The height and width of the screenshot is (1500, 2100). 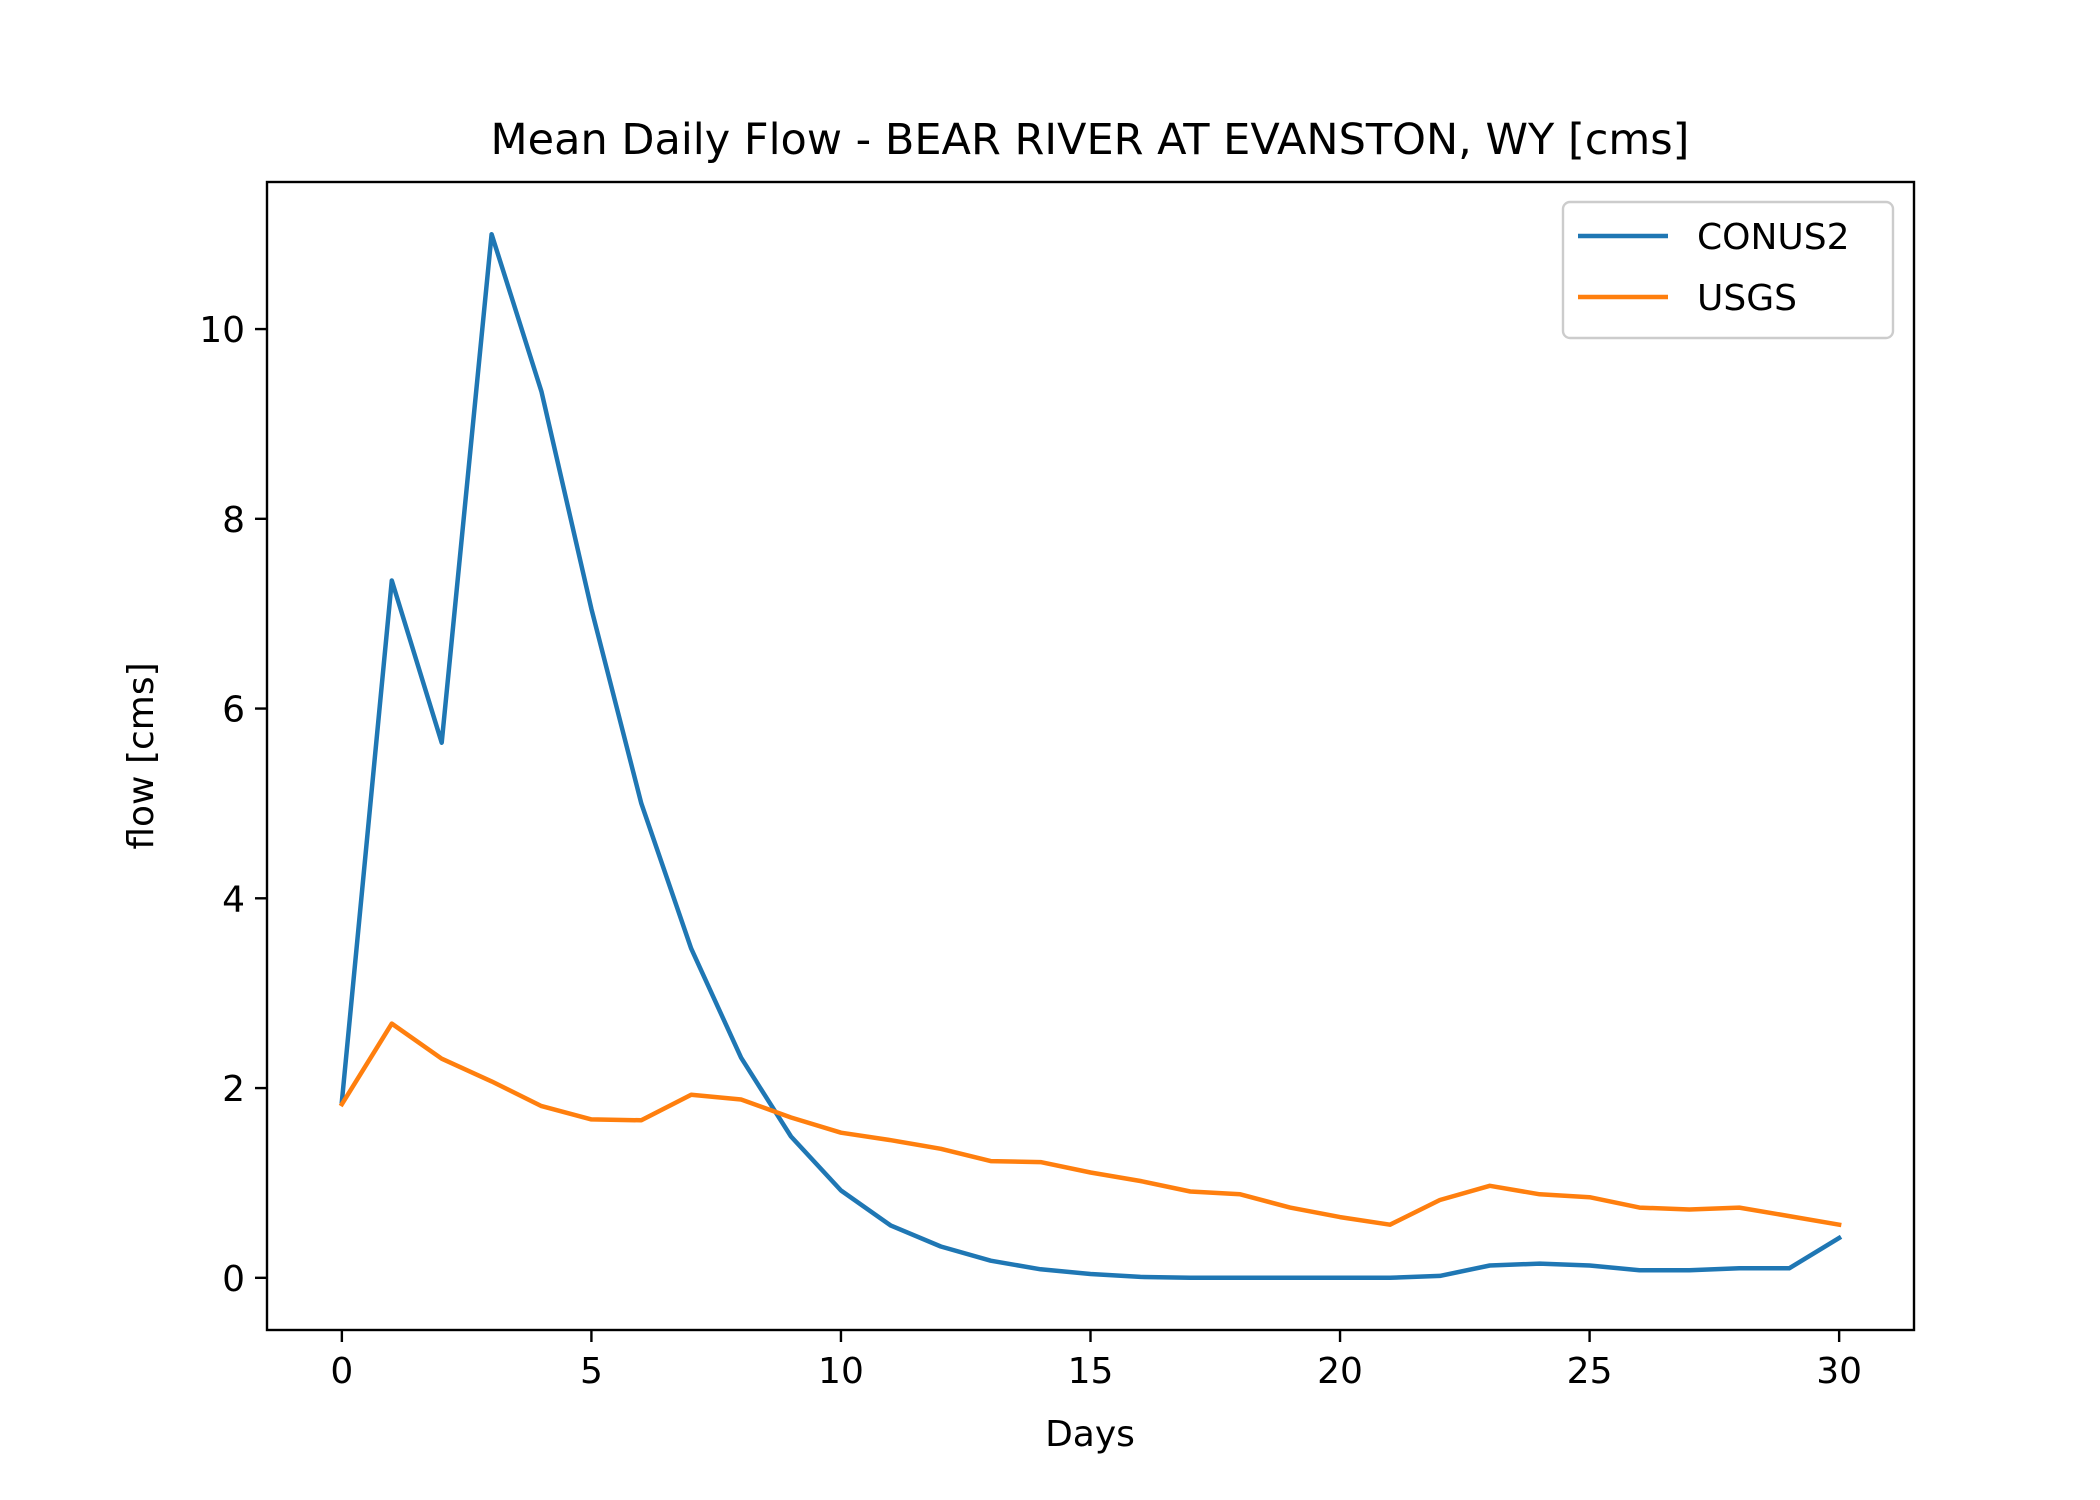 I want to click on y-tick-label: 8, so click(x=233, y=520).